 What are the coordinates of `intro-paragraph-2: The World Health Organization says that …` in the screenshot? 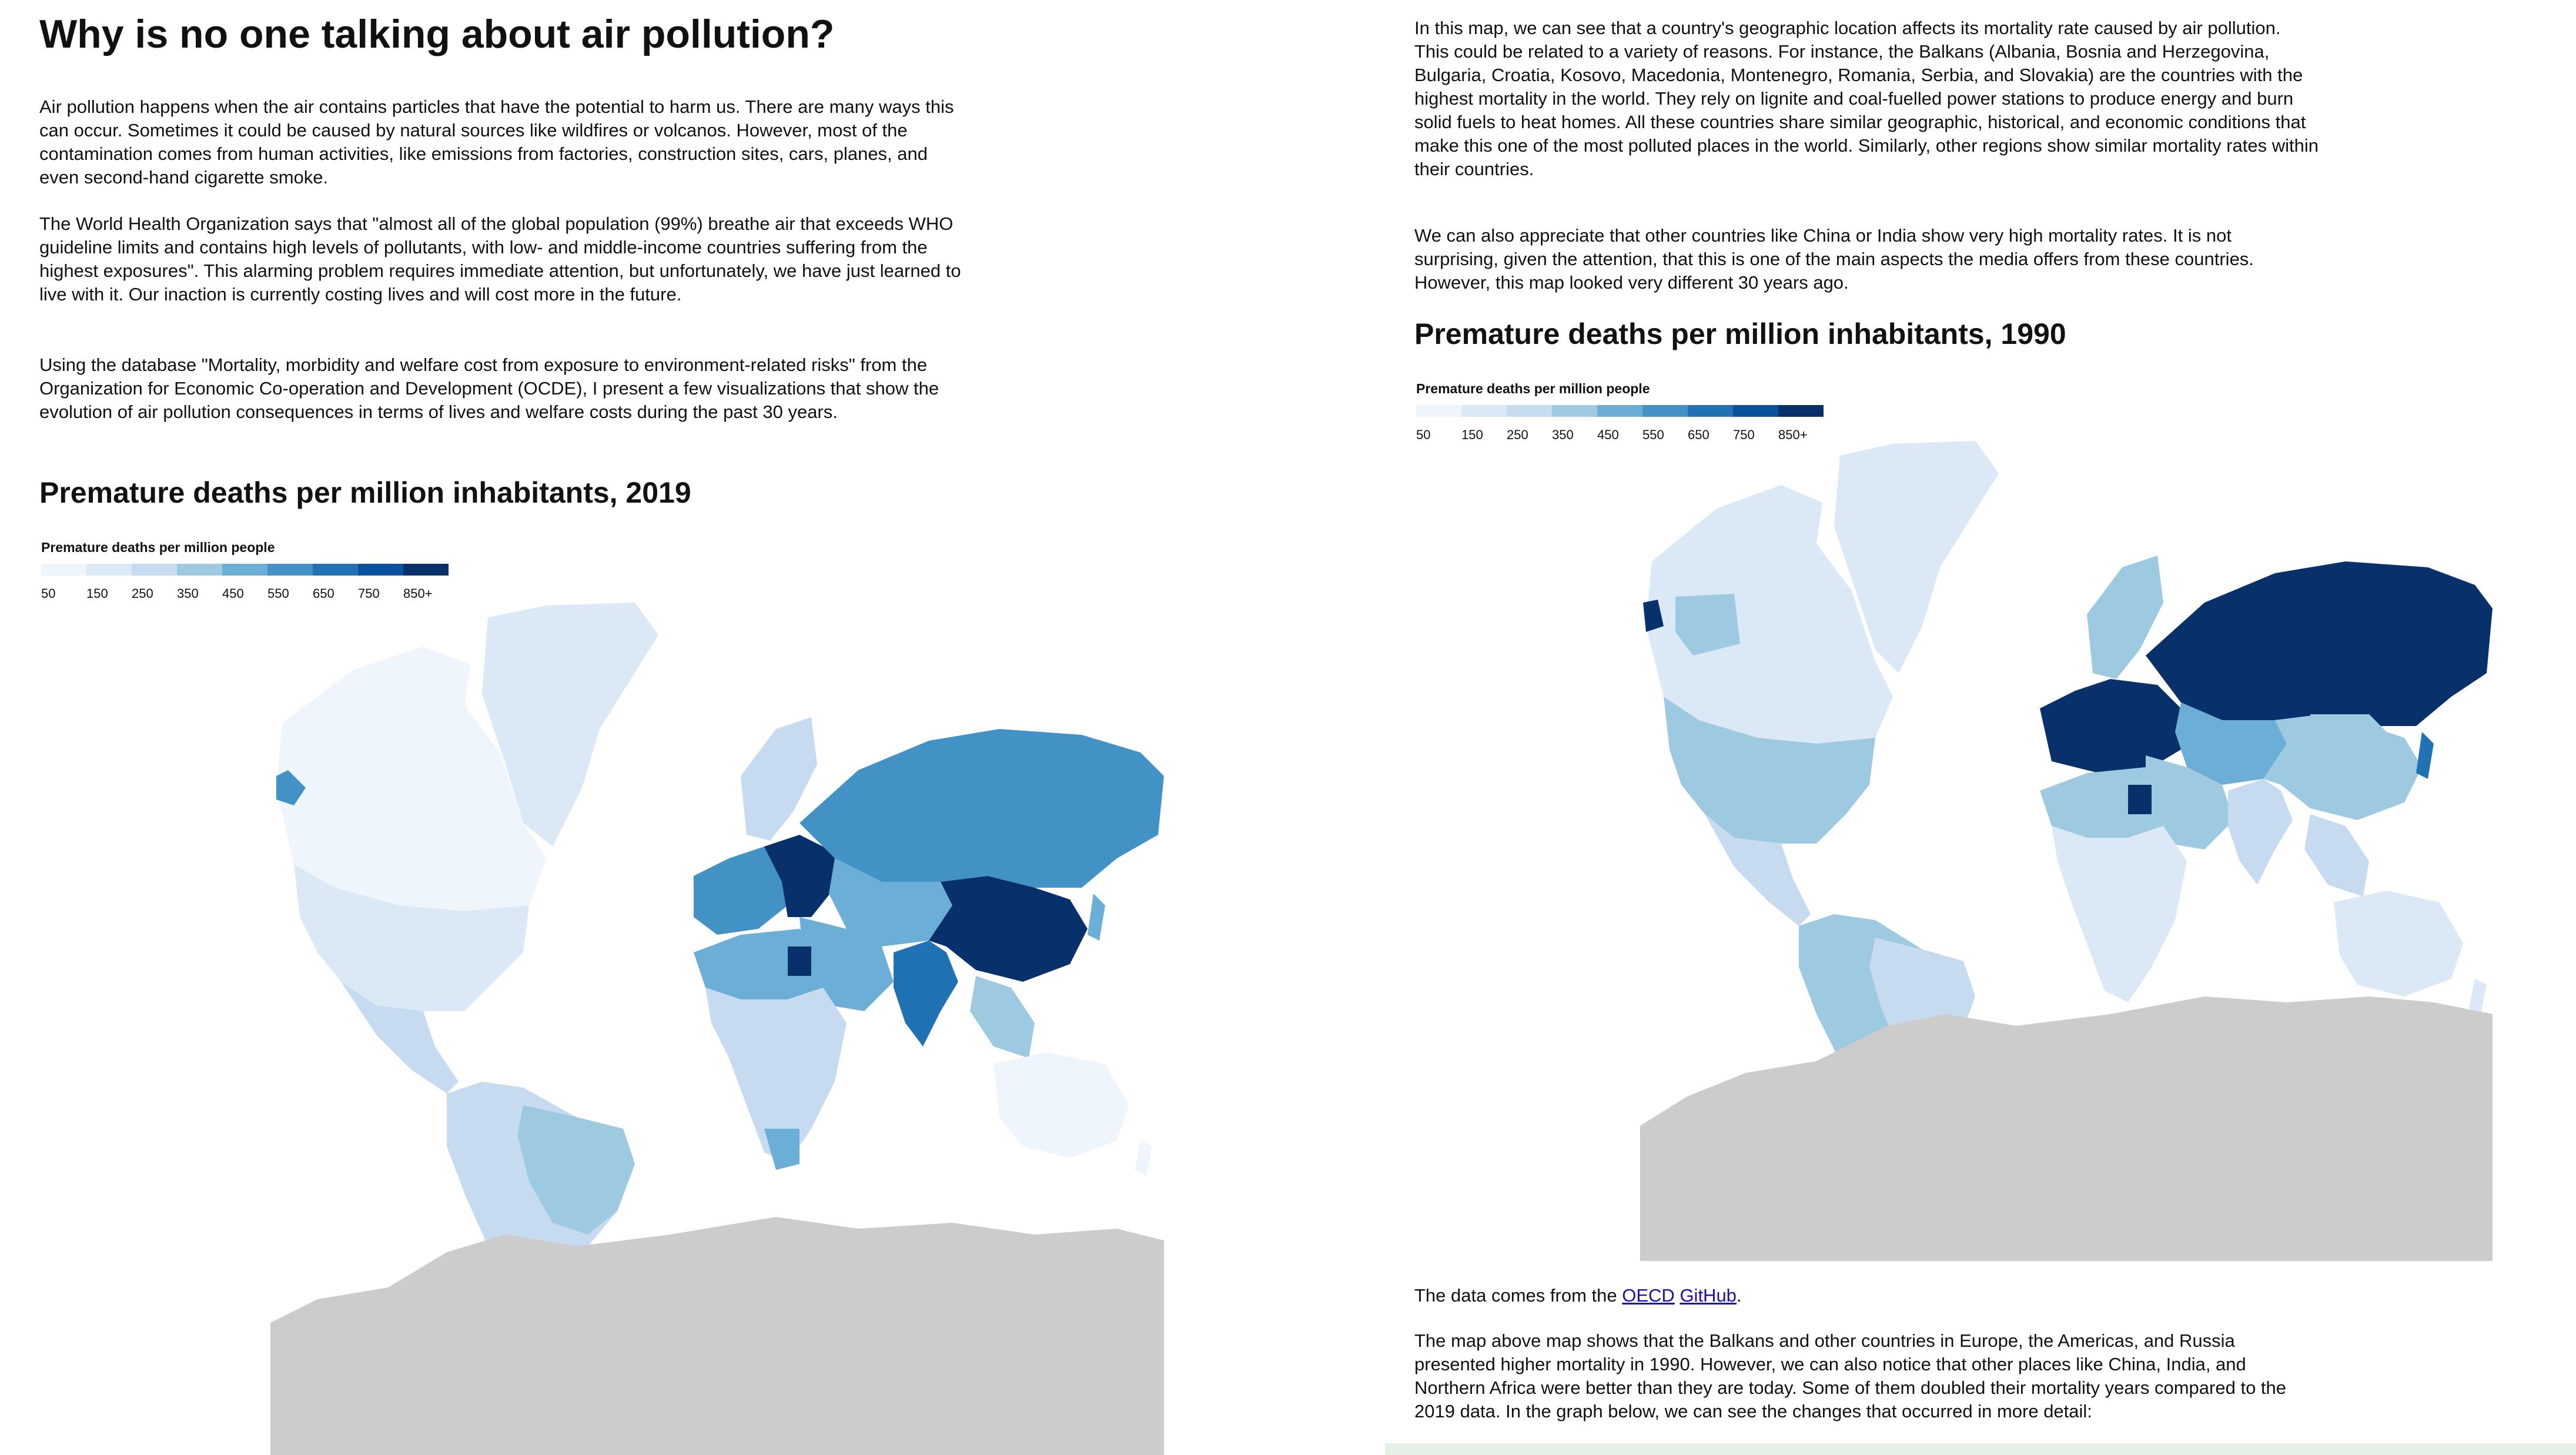 It's located at (500, 259).